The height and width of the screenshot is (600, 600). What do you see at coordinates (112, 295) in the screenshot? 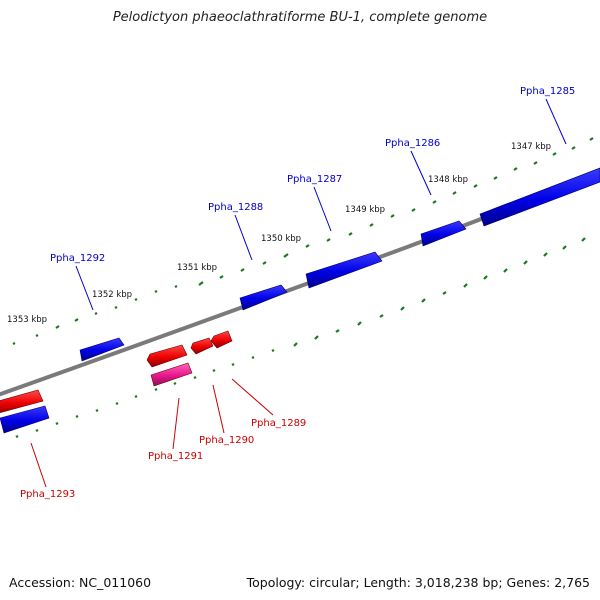
I see `scale-label-1352kbp: 1352 kbp` at bounding box center [112, 295].